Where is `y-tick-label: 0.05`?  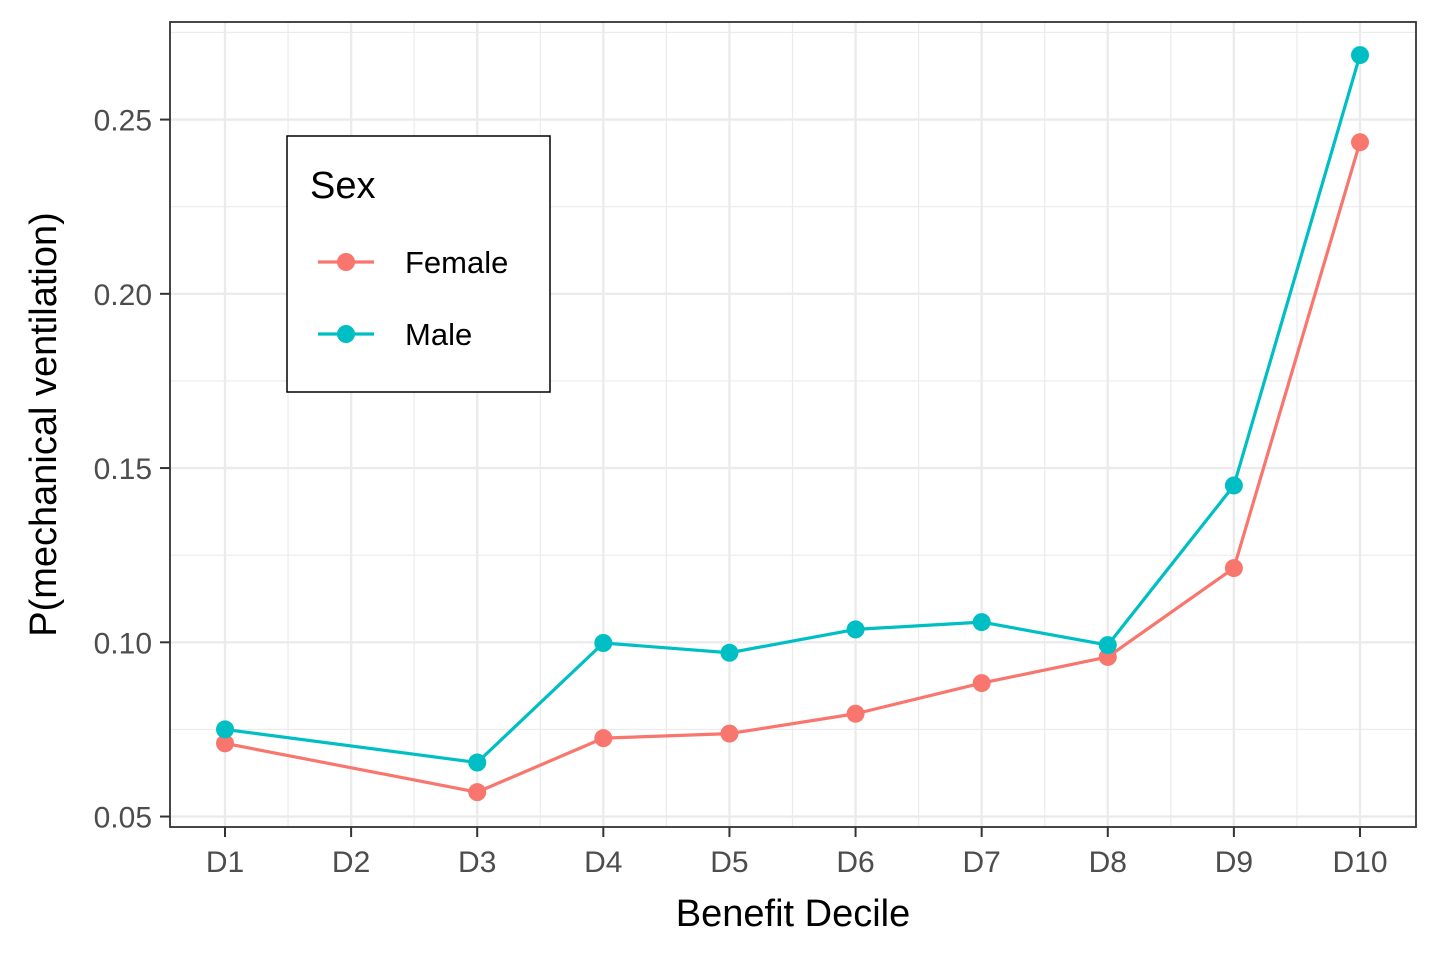 y-tick-label: 0.05 is located at coordinates (123, 818).